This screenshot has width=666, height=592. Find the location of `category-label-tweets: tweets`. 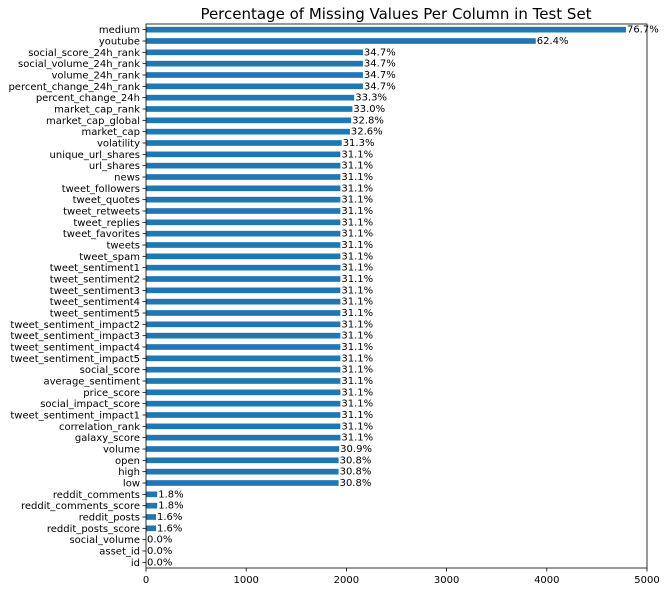

category-label-tweets: tweets is located at coordinates (123, 246).